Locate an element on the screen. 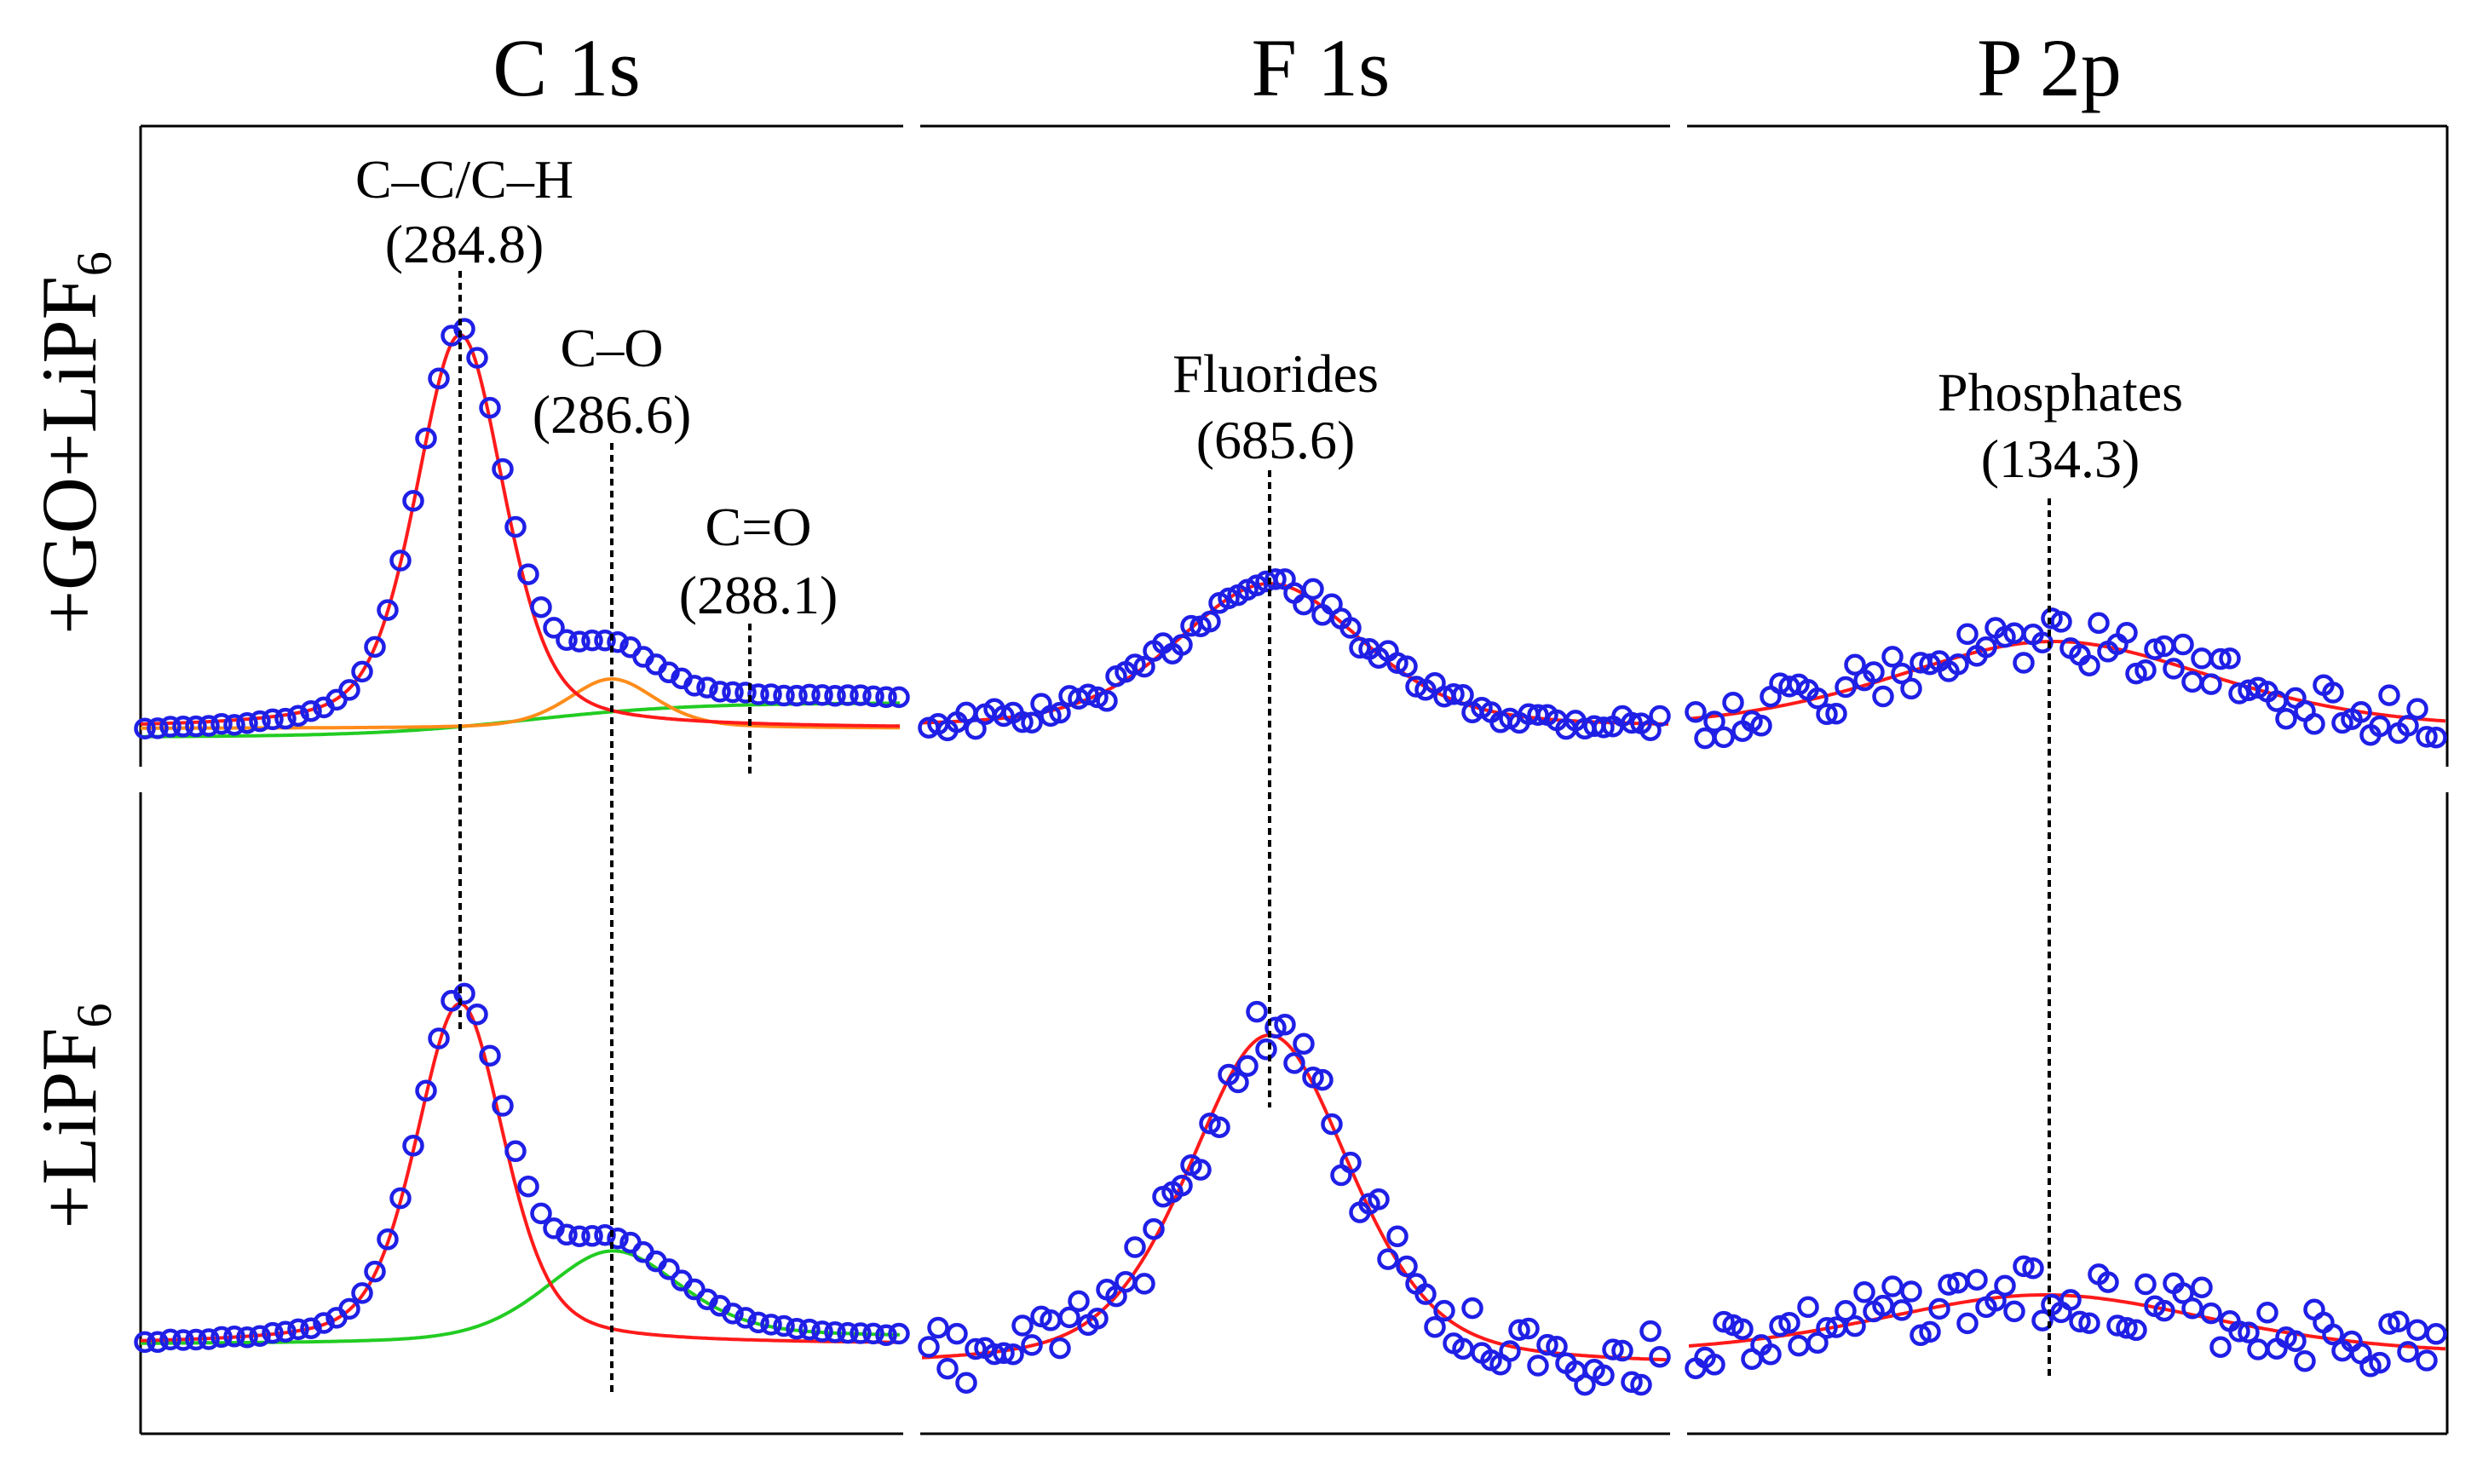 This screenshot has width=2477, height=1484. row-label-lipf6-subscript: 6 is located at coordinates (94, 1016).